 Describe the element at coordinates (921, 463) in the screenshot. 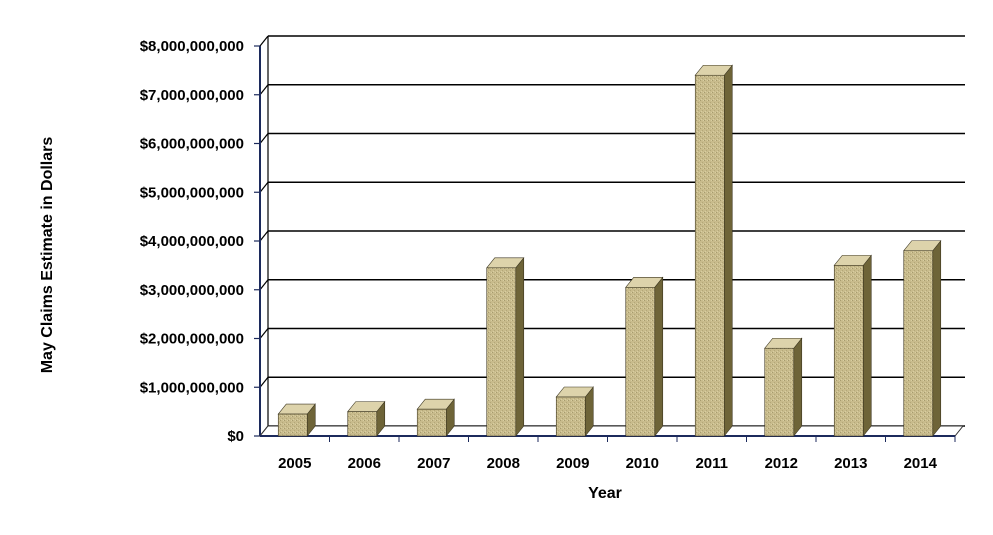

I see `x-tick-label: 2014` at that location.